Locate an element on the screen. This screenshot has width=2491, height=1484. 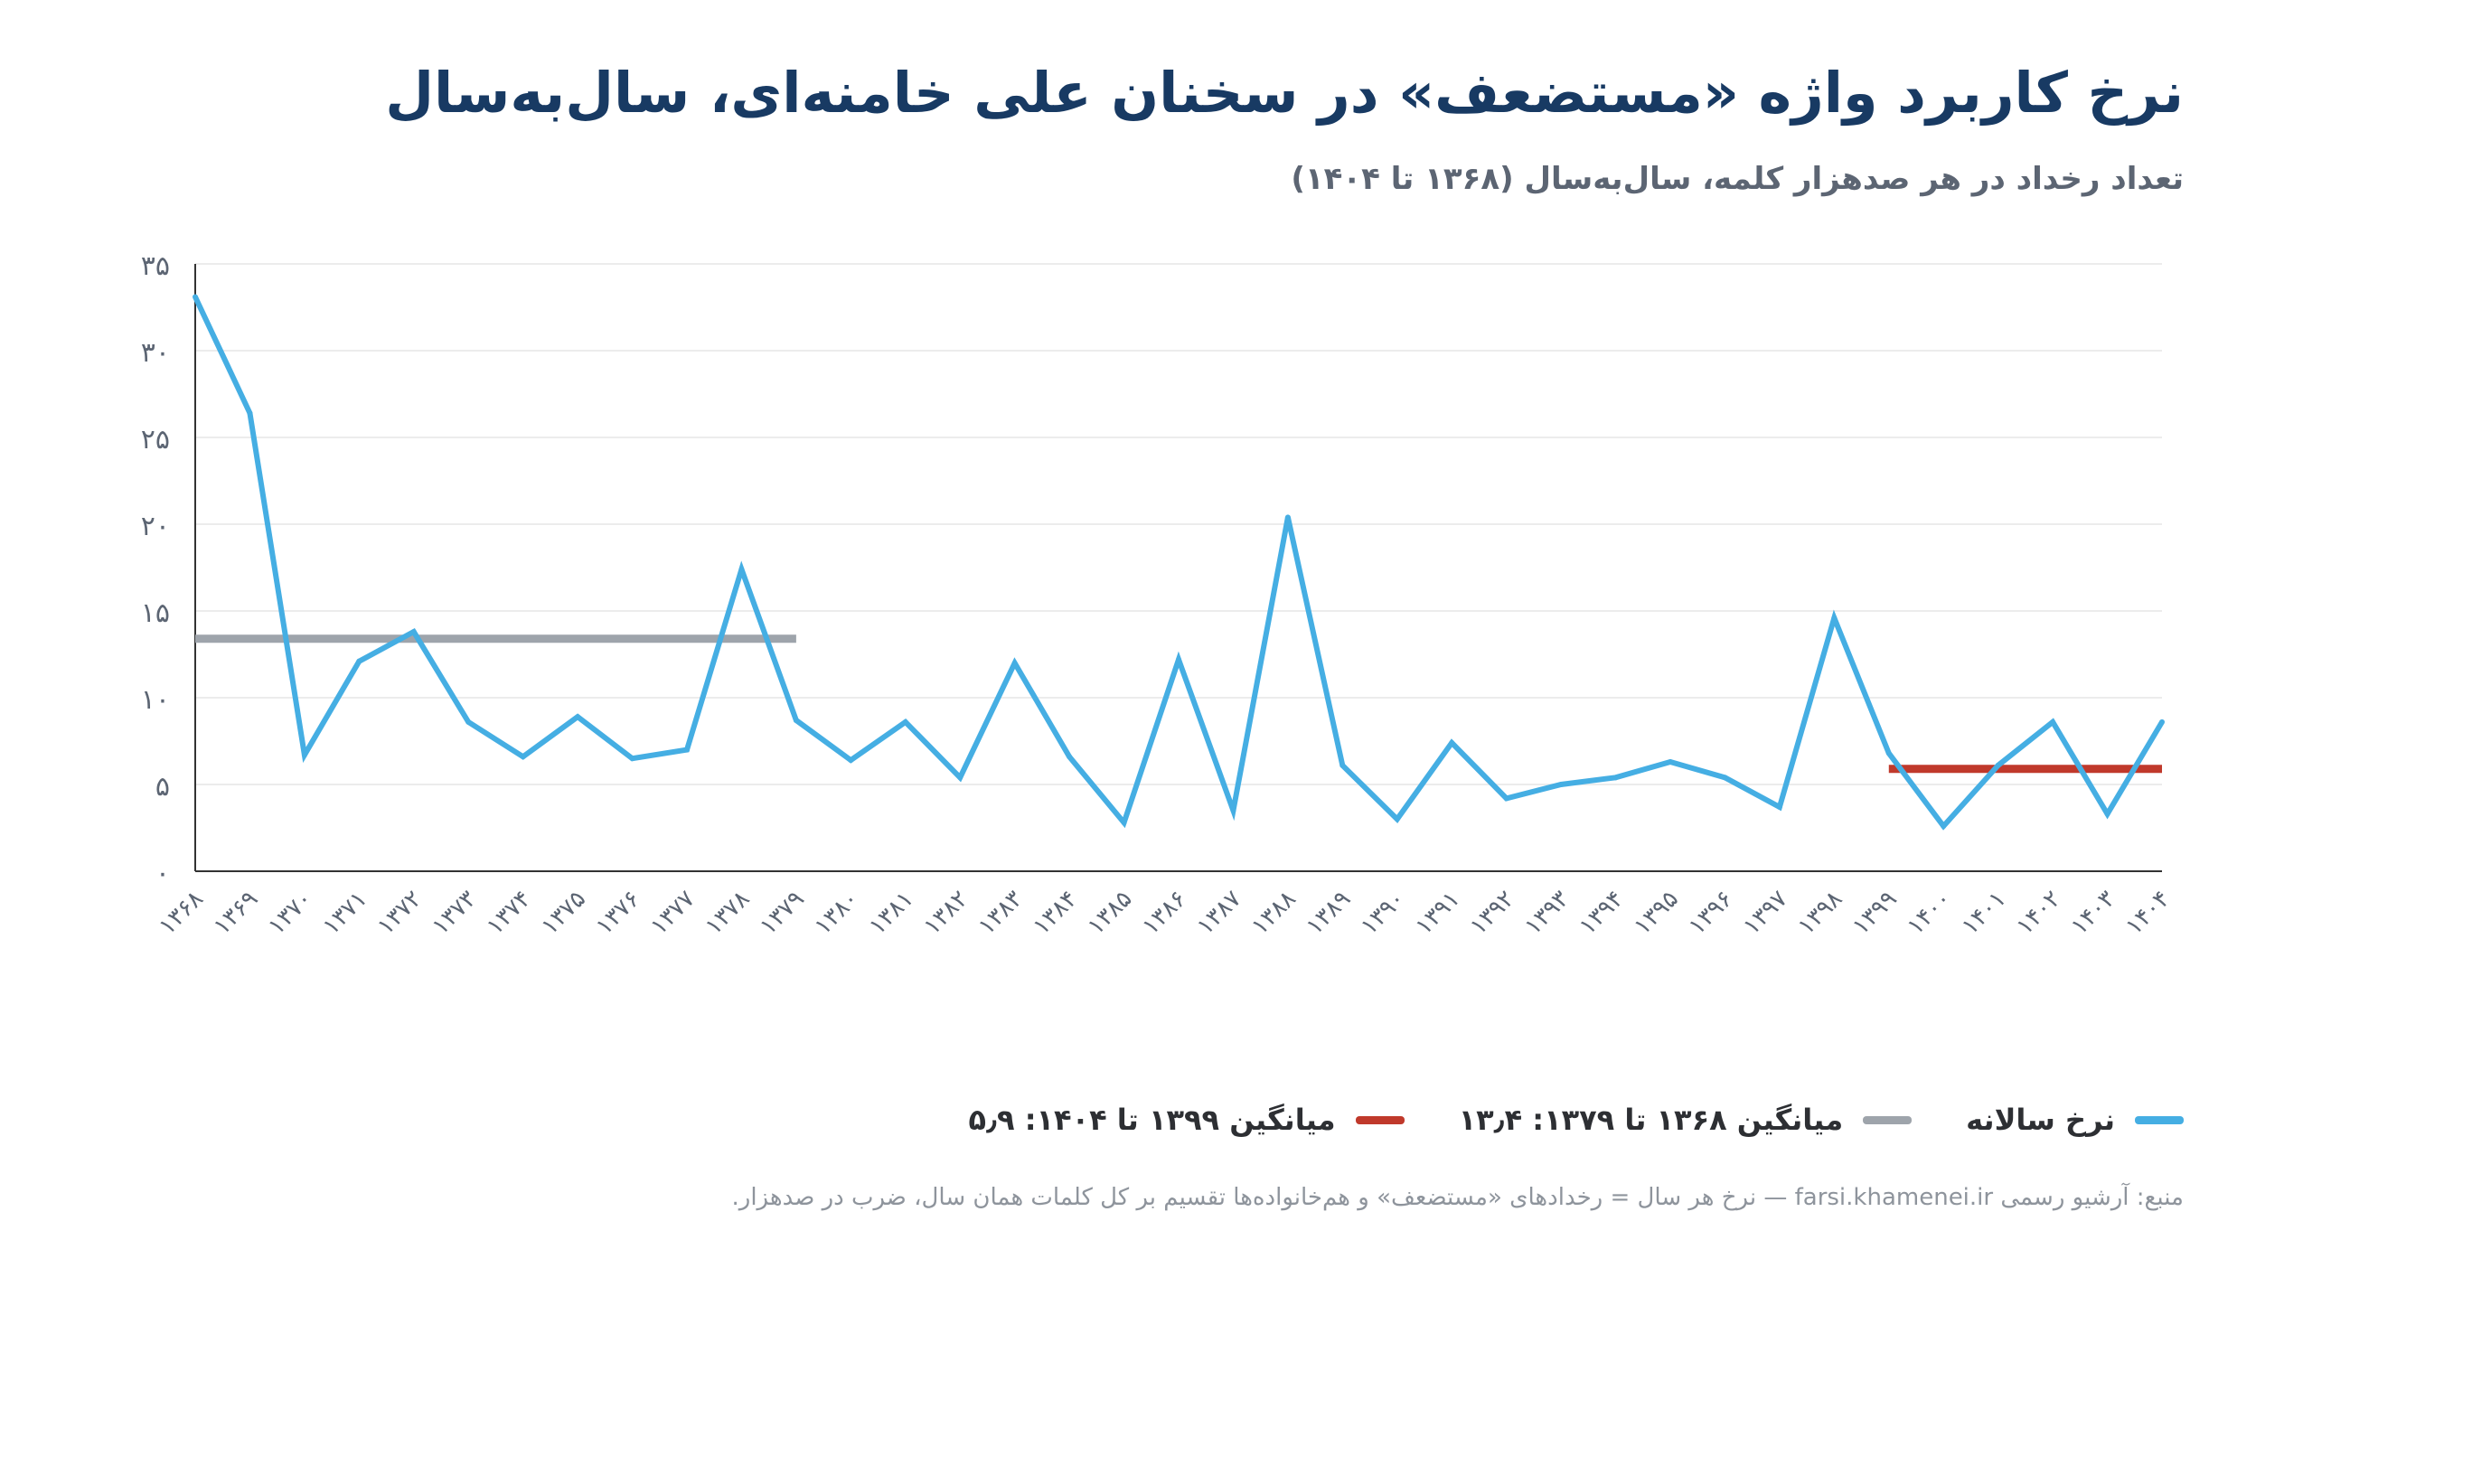
legend-swatch-annual is located at coordinates (2159, 1120).